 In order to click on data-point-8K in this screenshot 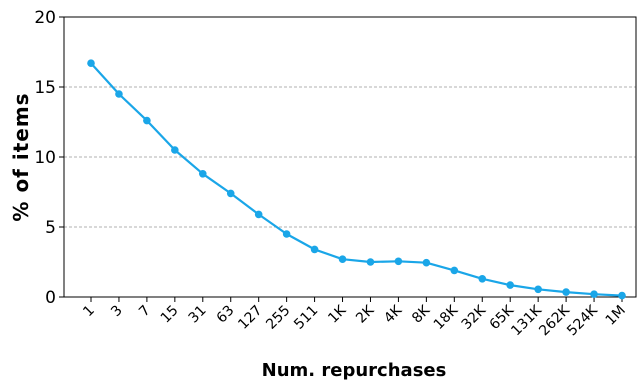, I will do `click(426, 262)`.